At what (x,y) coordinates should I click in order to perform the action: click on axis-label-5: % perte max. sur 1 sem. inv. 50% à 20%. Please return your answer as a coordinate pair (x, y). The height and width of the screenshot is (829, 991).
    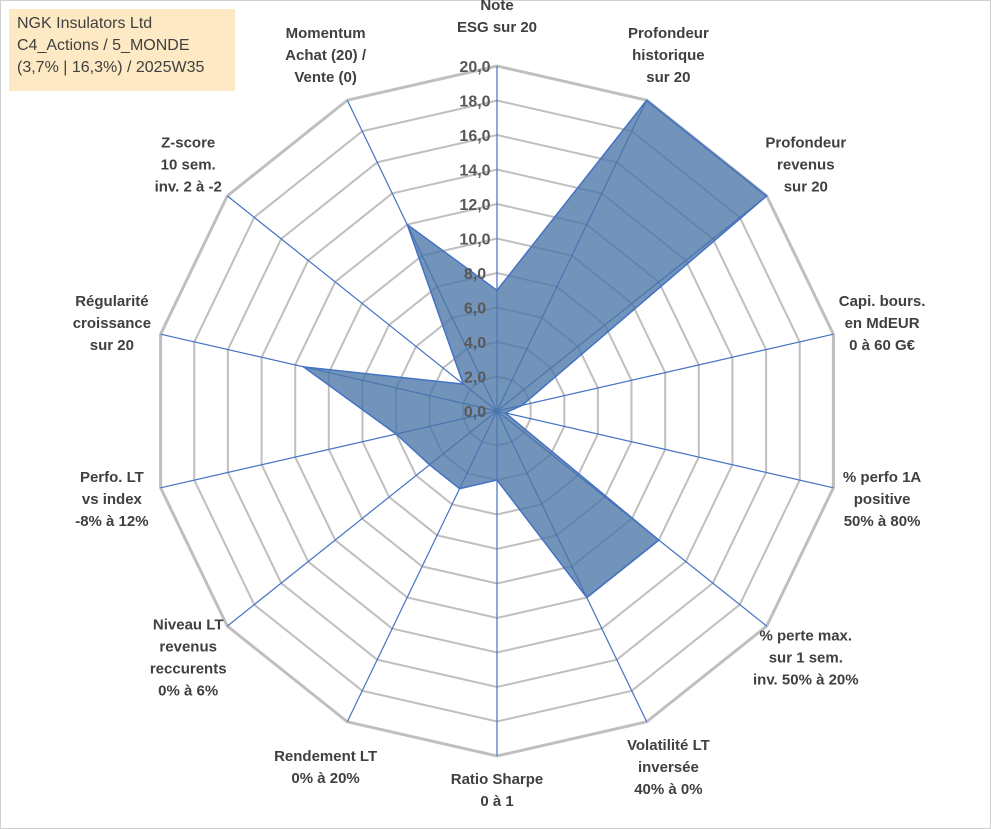
    Looking at the image, I should click on (806, 657).